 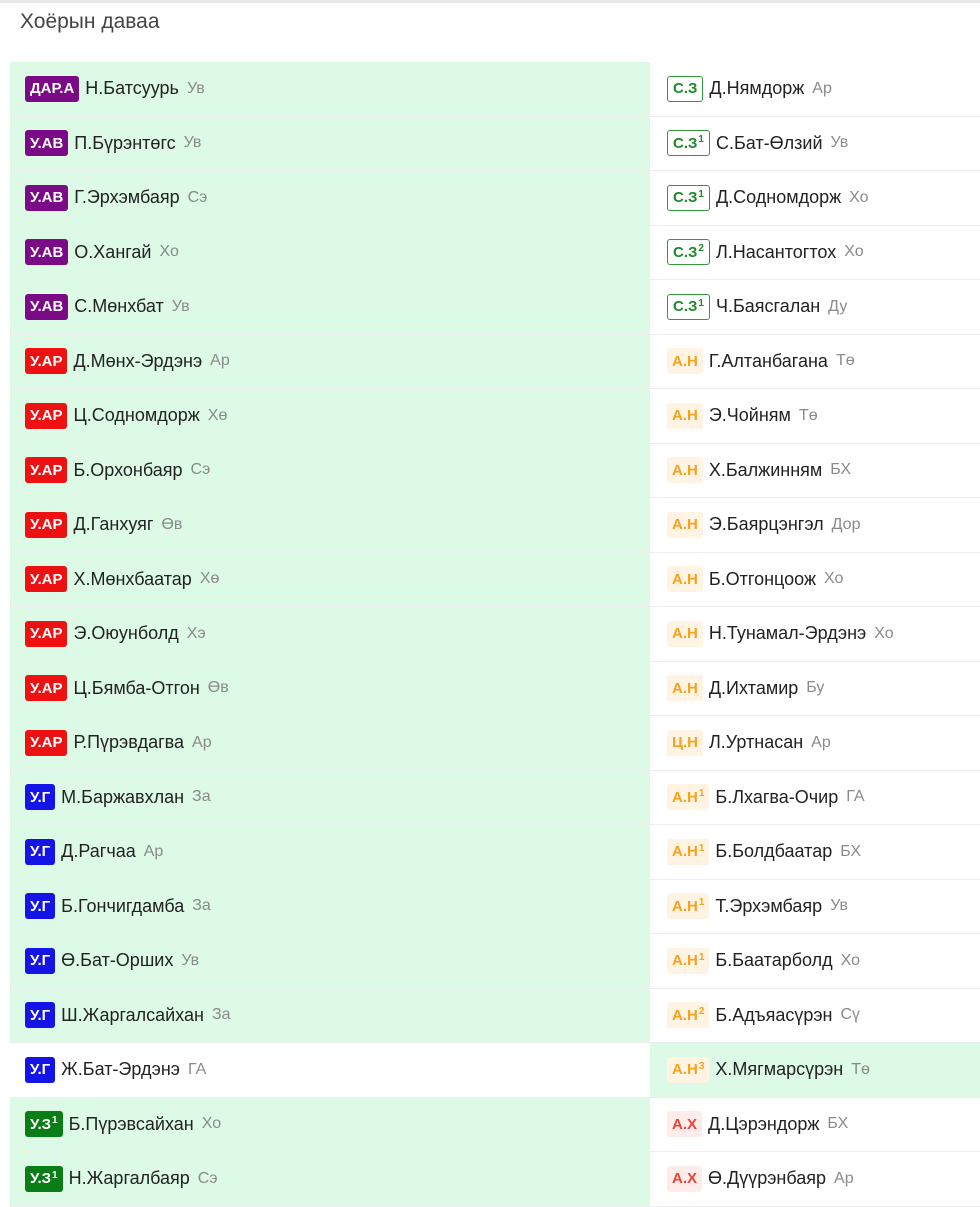 I want to click on left-list-item: У.АР Ц.Содномдорж Хө, so click(x=330, y=416).